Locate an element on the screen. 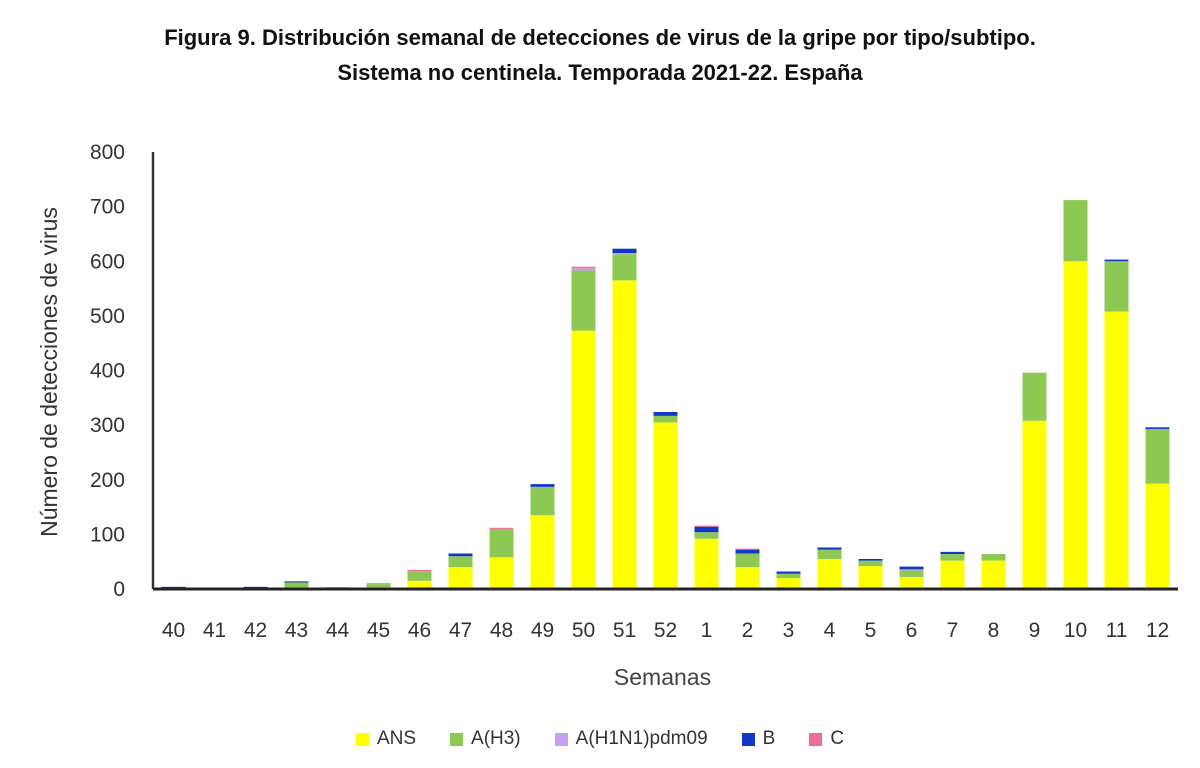 The image size is (1200, 768). legend-item: C is located at coordinates (826, 739).